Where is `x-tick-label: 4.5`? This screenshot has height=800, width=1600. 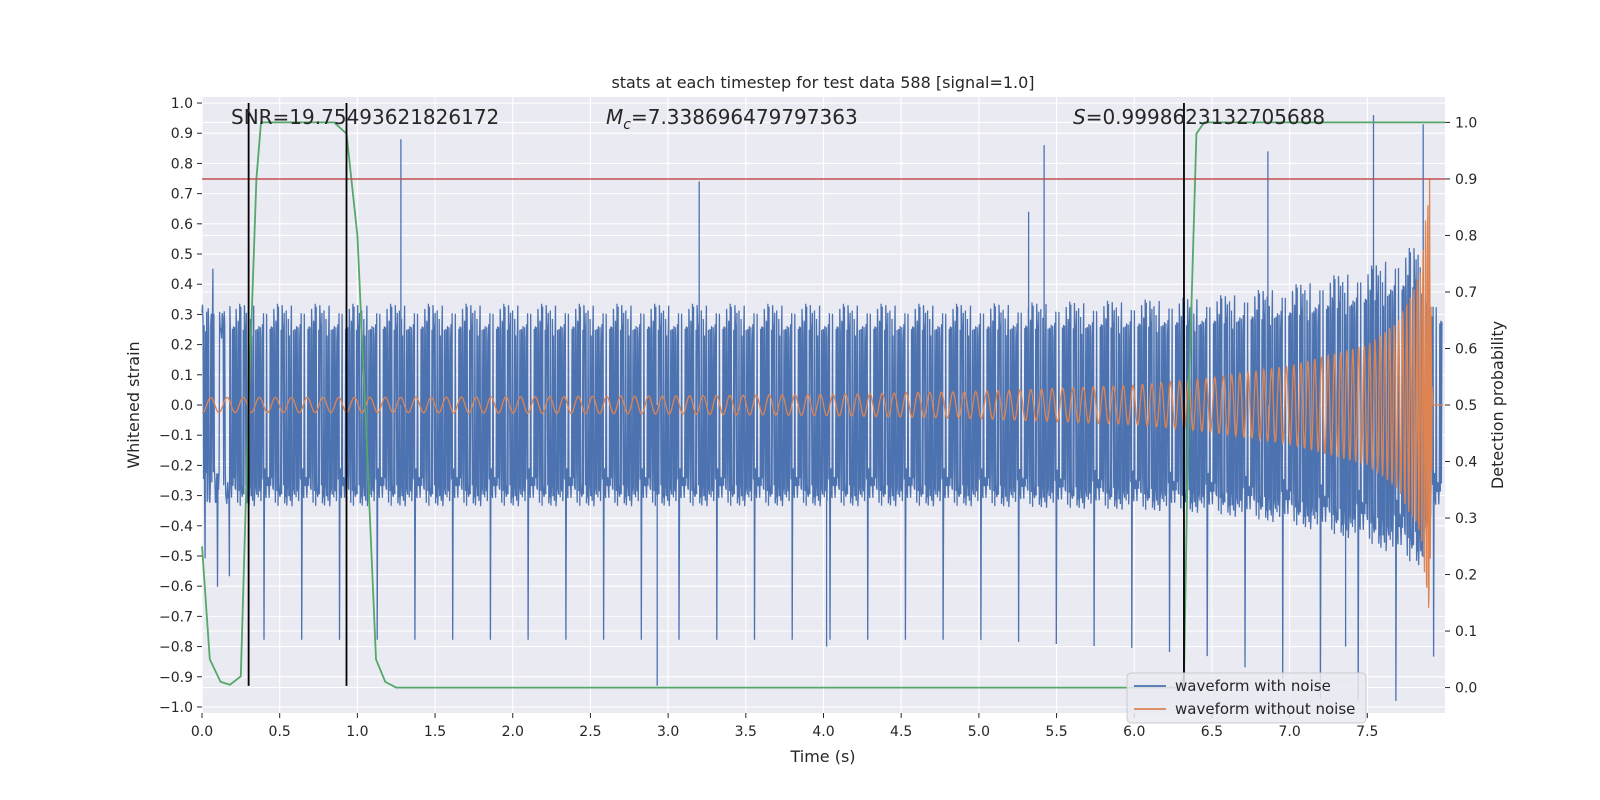
x-tick-label: 4.5 is located at coordinates (901, 732).